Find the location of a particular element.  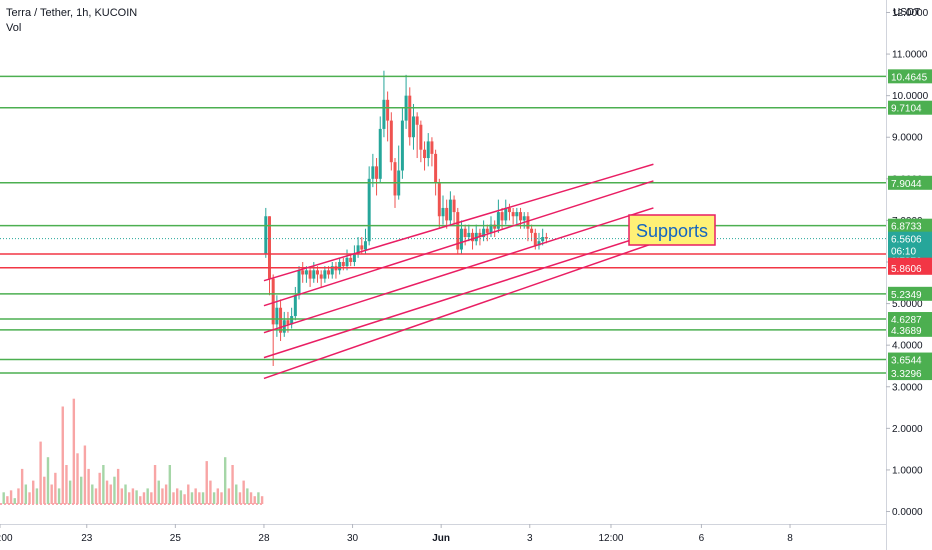

price-tick-label: 3.0000 is located at coordinates (907, 387).